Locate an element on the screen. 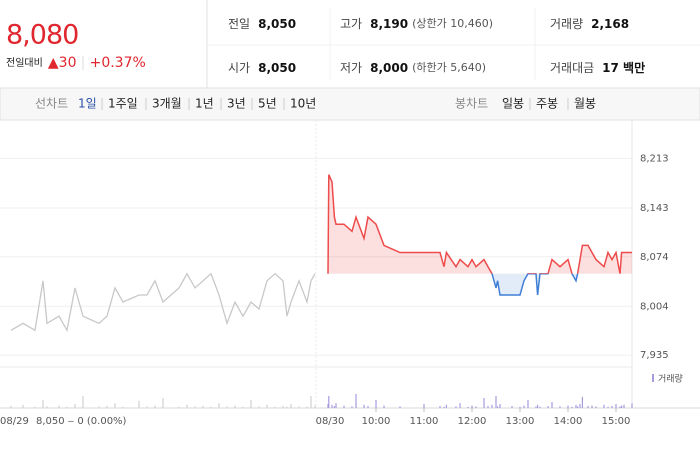 This screenshot has height=450, width=700. x-tick-label: 10:00 is located at coordinates (376, 421).